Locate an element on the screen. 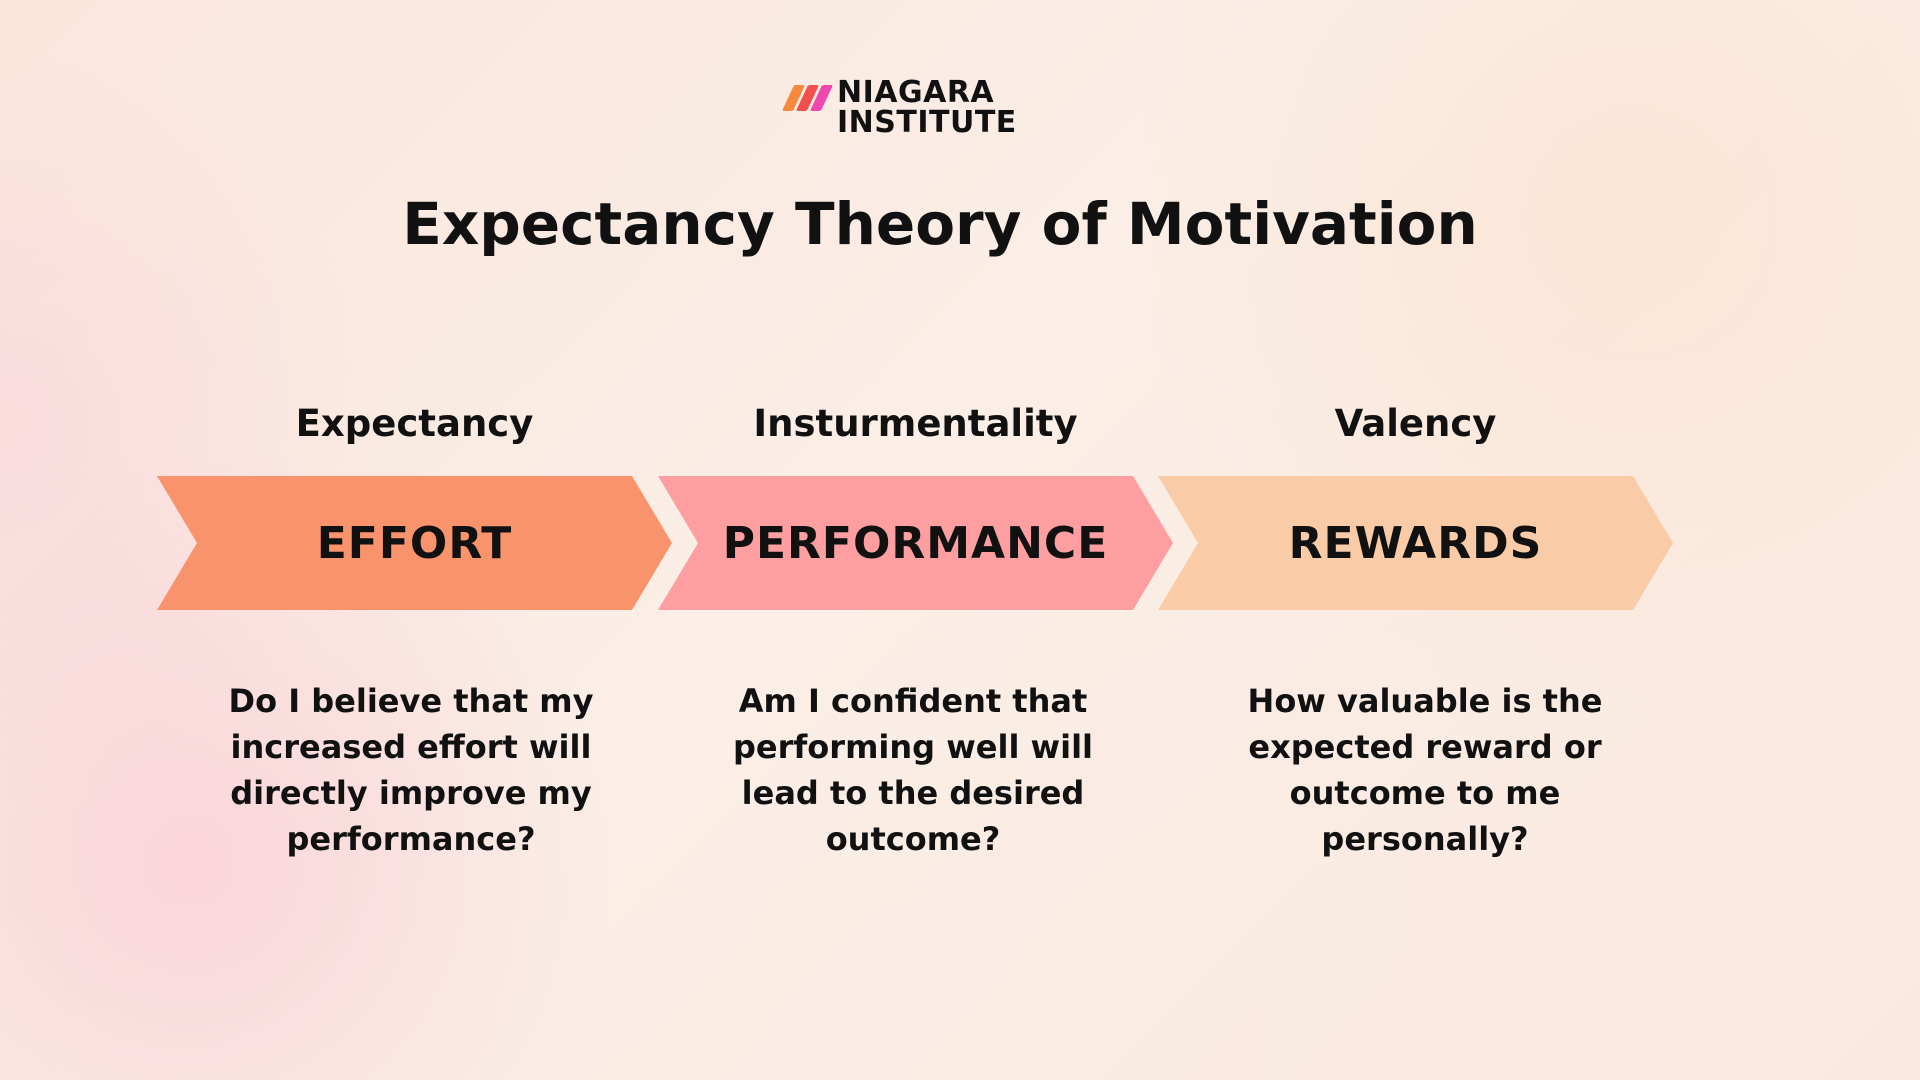  arrow-performance-text: PERFORMANCE is located at coordinates (915, 543).